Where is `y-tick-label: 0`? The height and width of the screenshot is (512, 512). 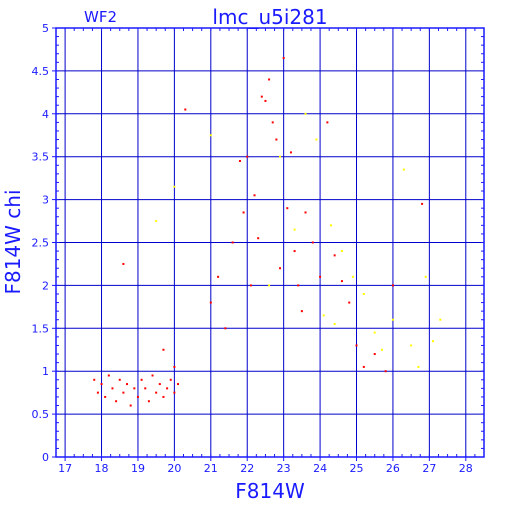 y-tick-label: 0 is located at coordinates (45, 457).